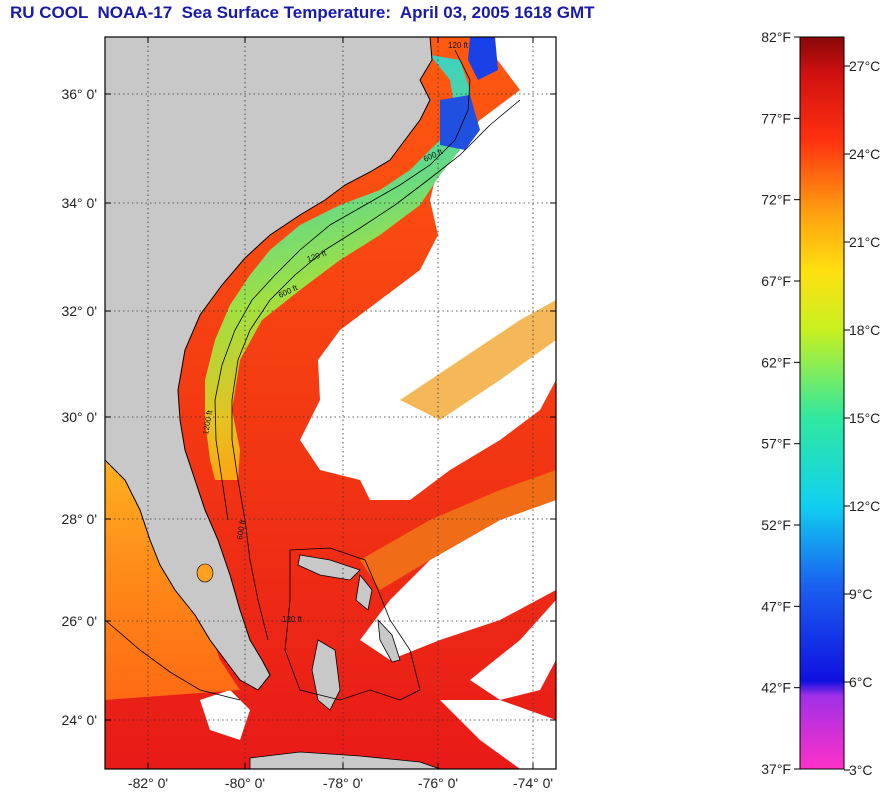  Describe the element at coordinates (352, 624) in the screenshot. I see `contour-bahamas` at that location.